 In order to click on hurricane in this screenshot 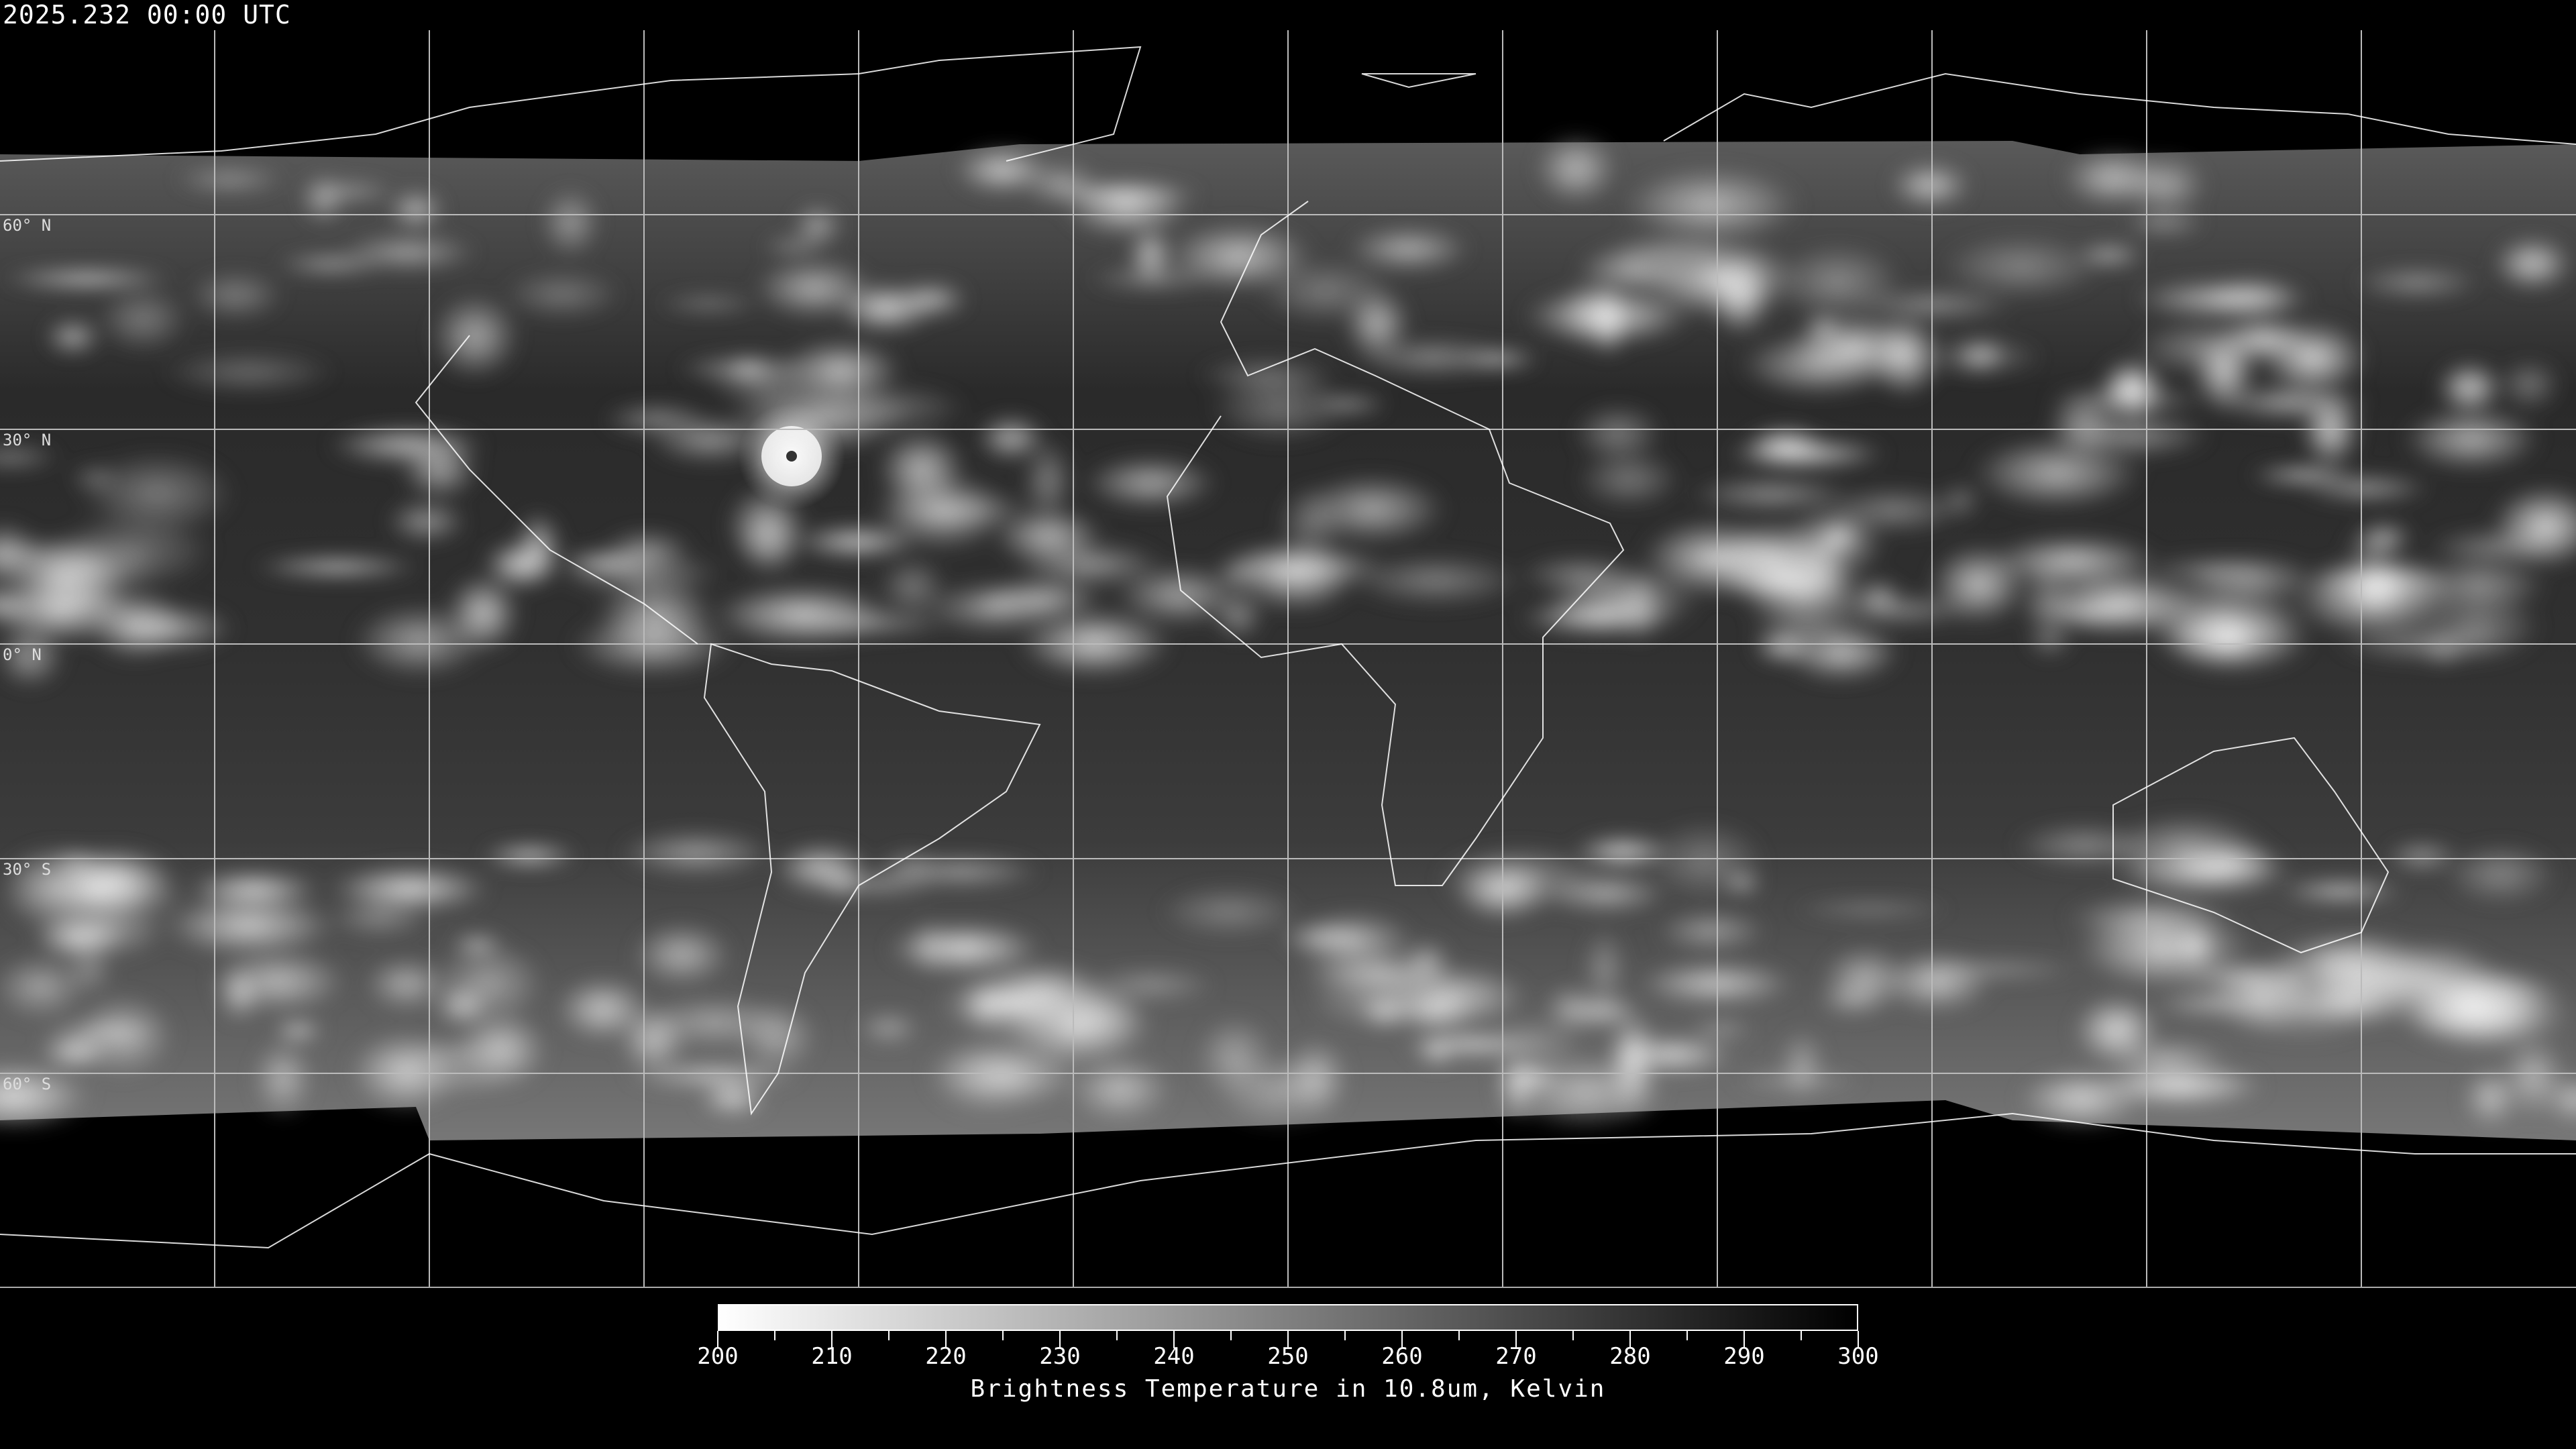, I will do `click(791, 456)`.